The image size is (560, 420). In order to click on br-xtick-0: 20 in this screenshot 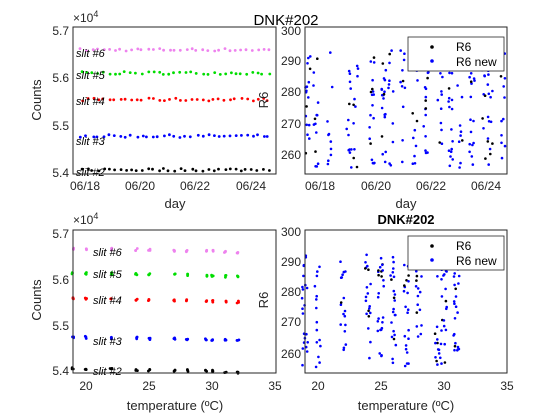, I will do `click(318, 386)`.